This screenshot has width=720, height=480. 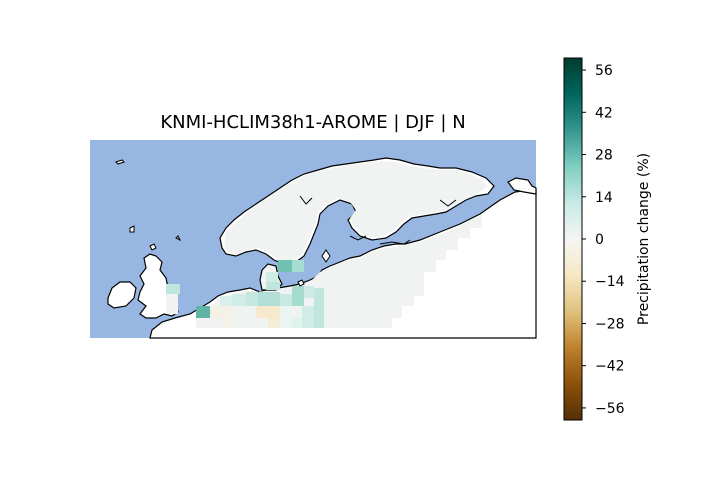 I want to click on colorbar-tick-label: −56, so click(x=610, y=409).